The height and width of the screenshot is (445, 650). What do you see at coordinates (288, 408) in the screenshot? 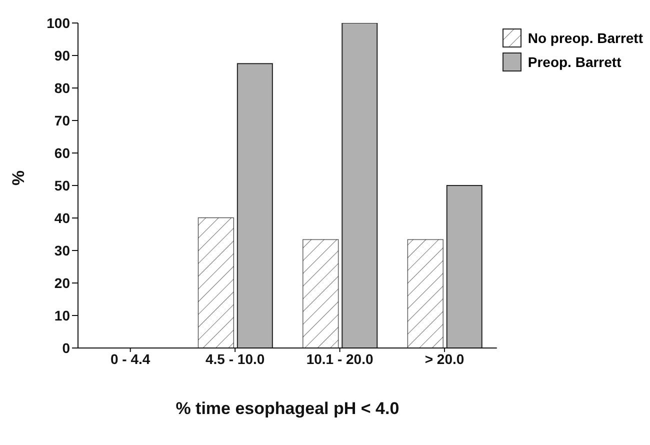
I see `x-axis-title: % time esophageal pH < 4.0` at bounding box center [288, 408].